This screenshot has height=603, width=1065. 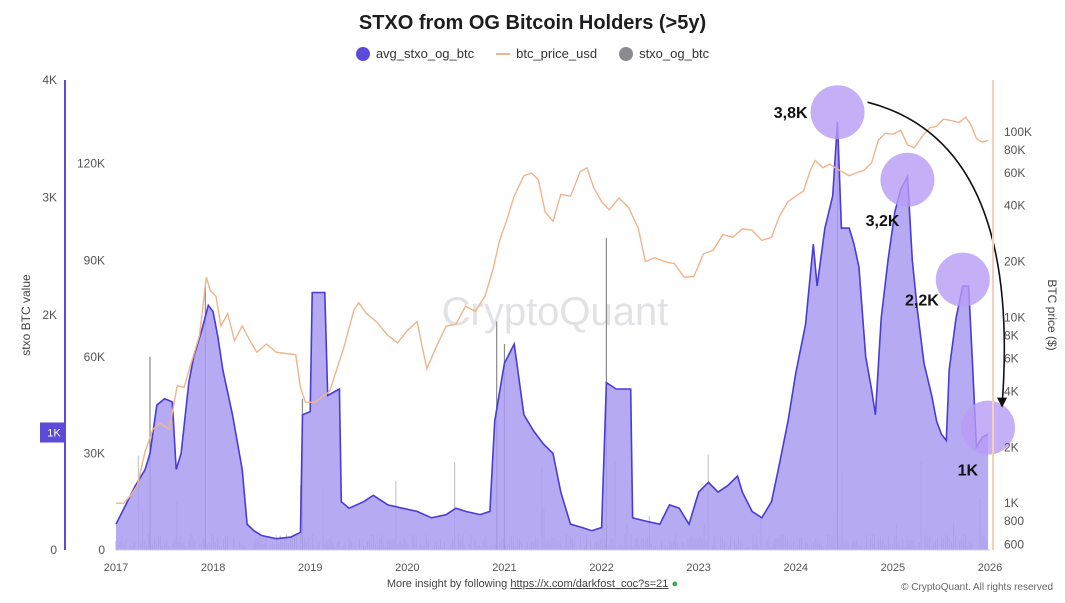 What do you see at coordinates (977, 587) in the screenshot?
I see `copyright: © CryptoQuant. All rights reserved` at bounding box center [977, 587].